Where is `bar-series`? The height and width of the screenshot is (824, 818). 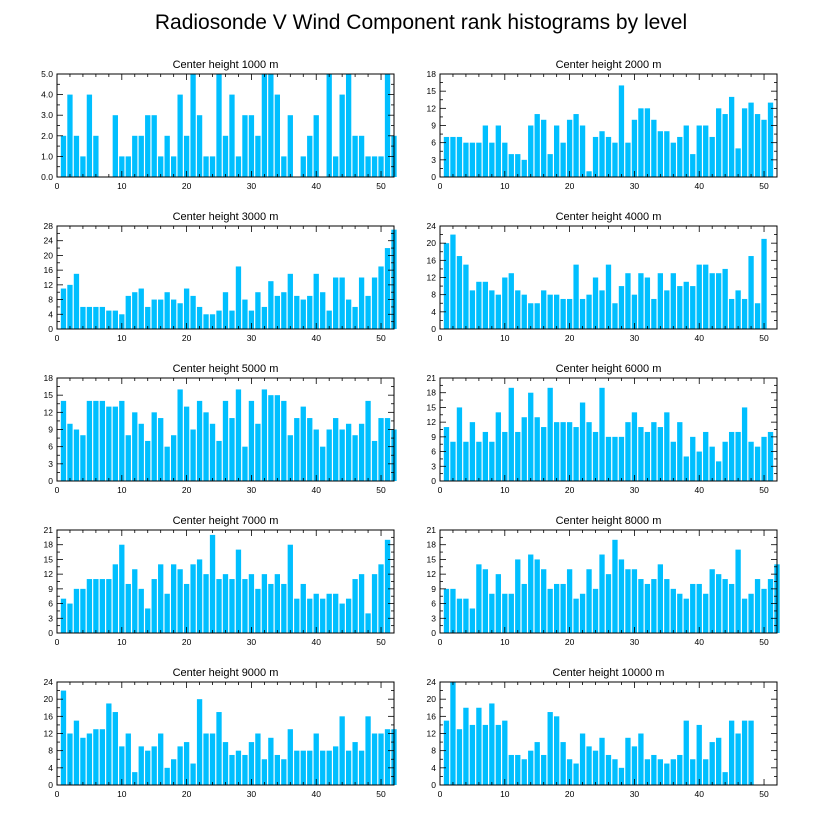
bar-series is located at coordinates (225, 583).